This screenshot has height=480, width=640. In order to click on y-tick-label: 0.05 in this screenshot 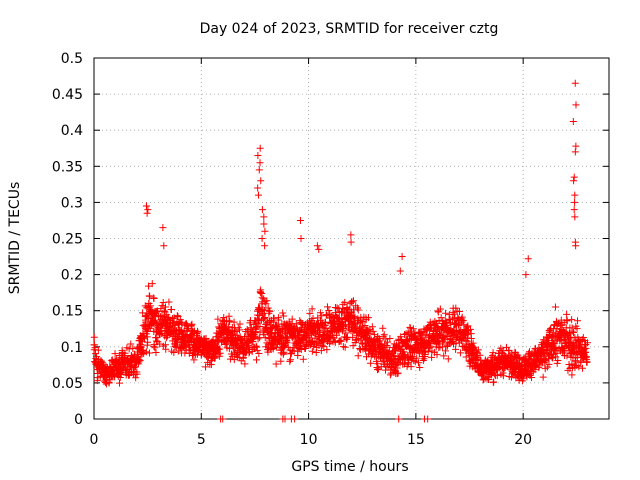, I will do `click(67, 384)`.